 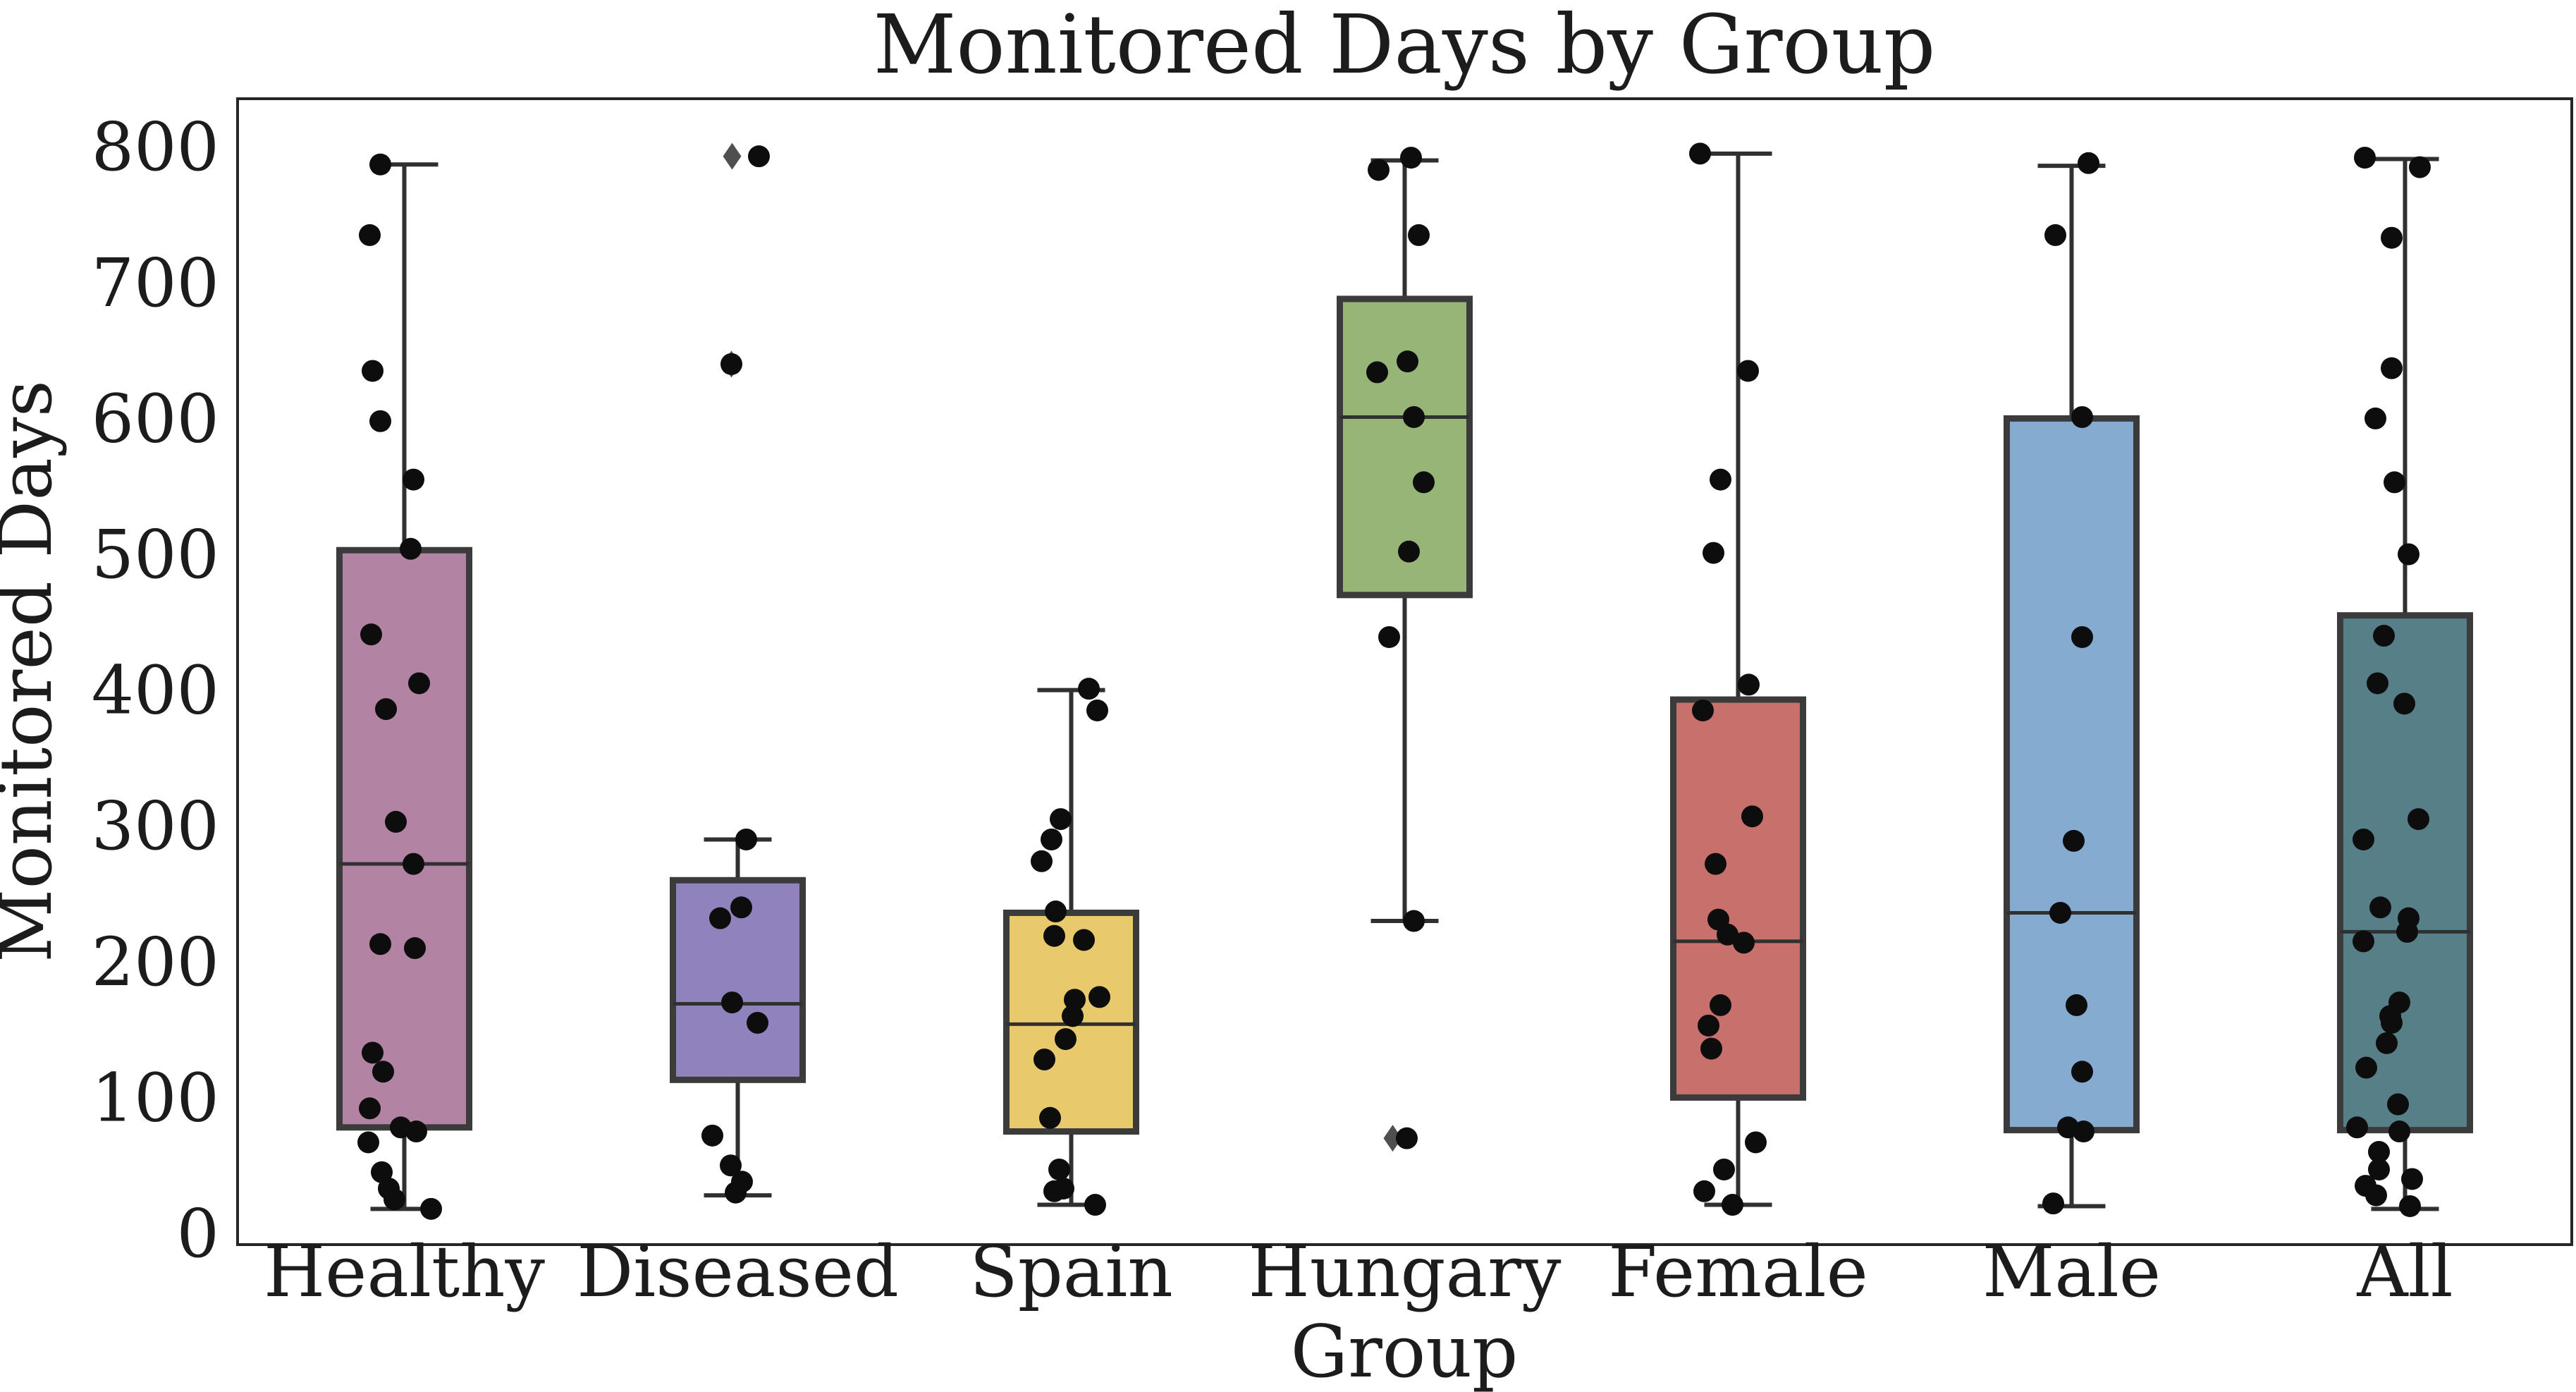 I want to click on y-tick-labels: 0 100 200 300 400 500 600 700 800, so click(x=155, y=691).